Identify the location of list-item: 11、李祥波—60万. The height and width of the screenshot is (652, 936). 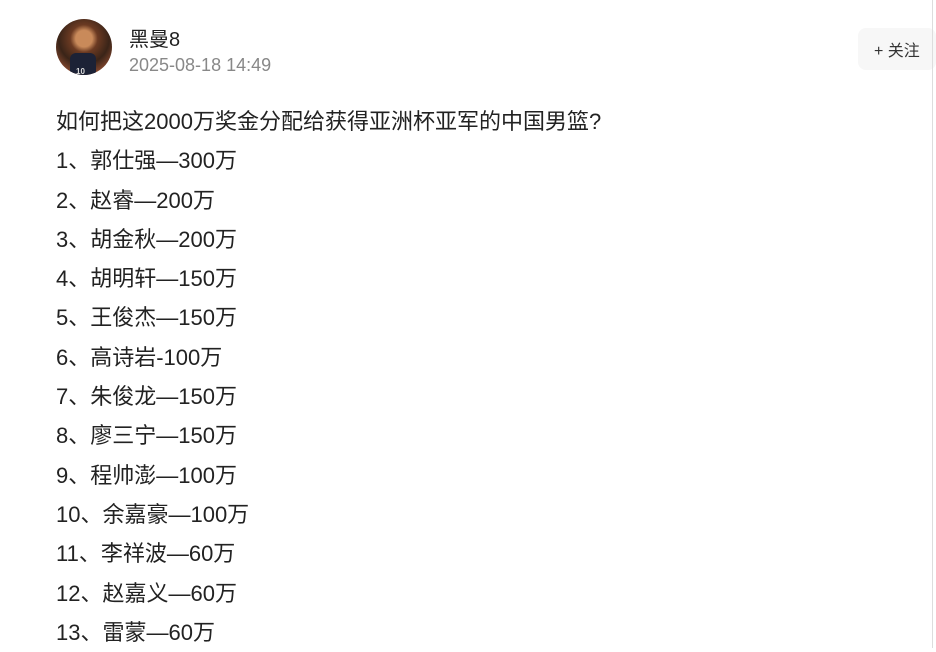
(146, 554).